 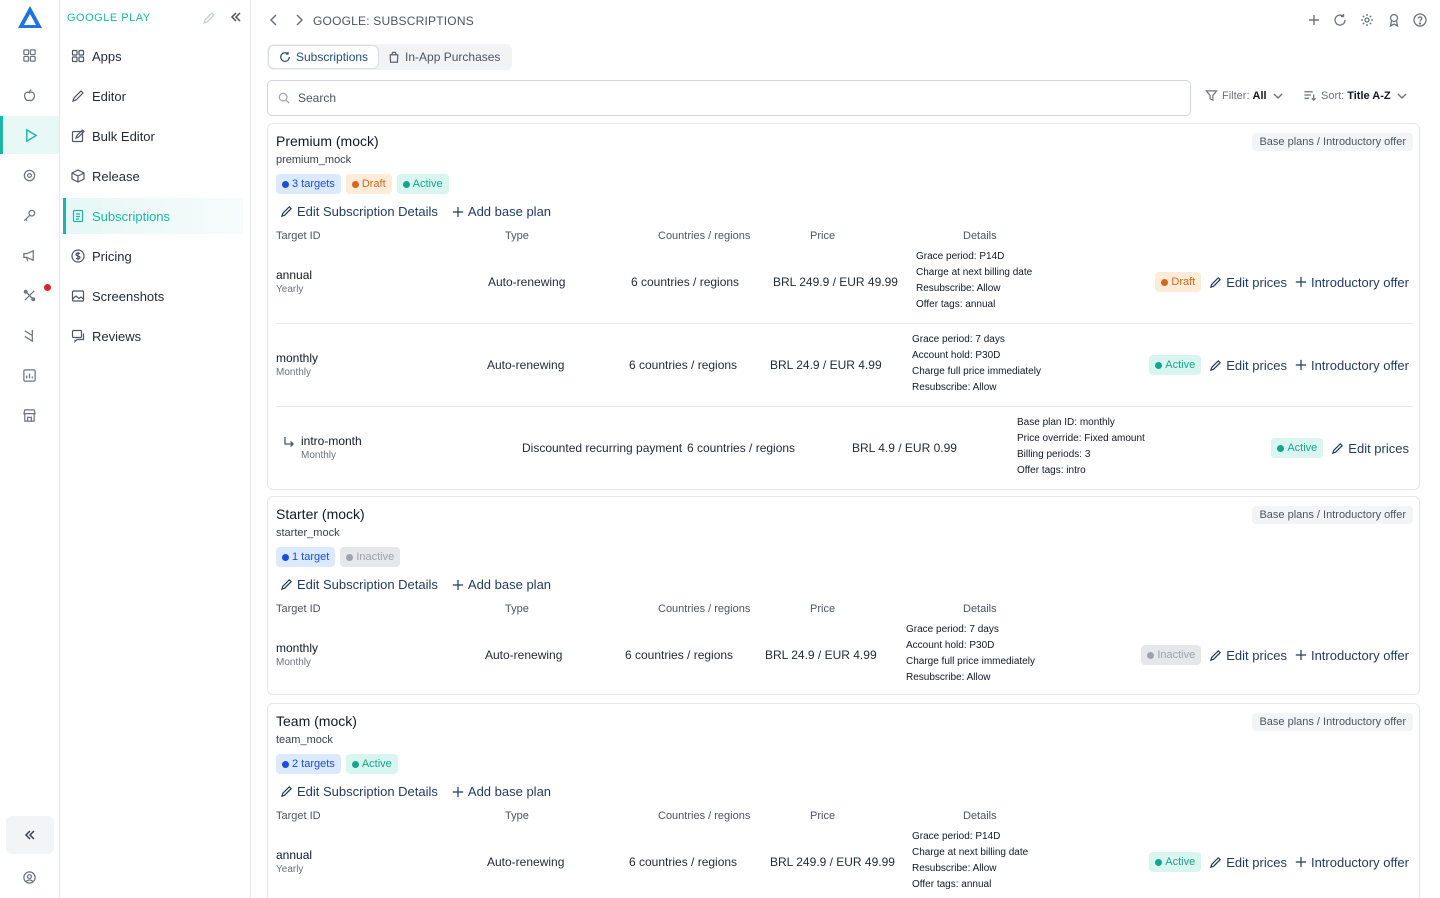 What do you see at coordinates (153, 256) in the screenshot?
I see `sidebar-item-pricing: Pricing` at bounding box center [153, 256].